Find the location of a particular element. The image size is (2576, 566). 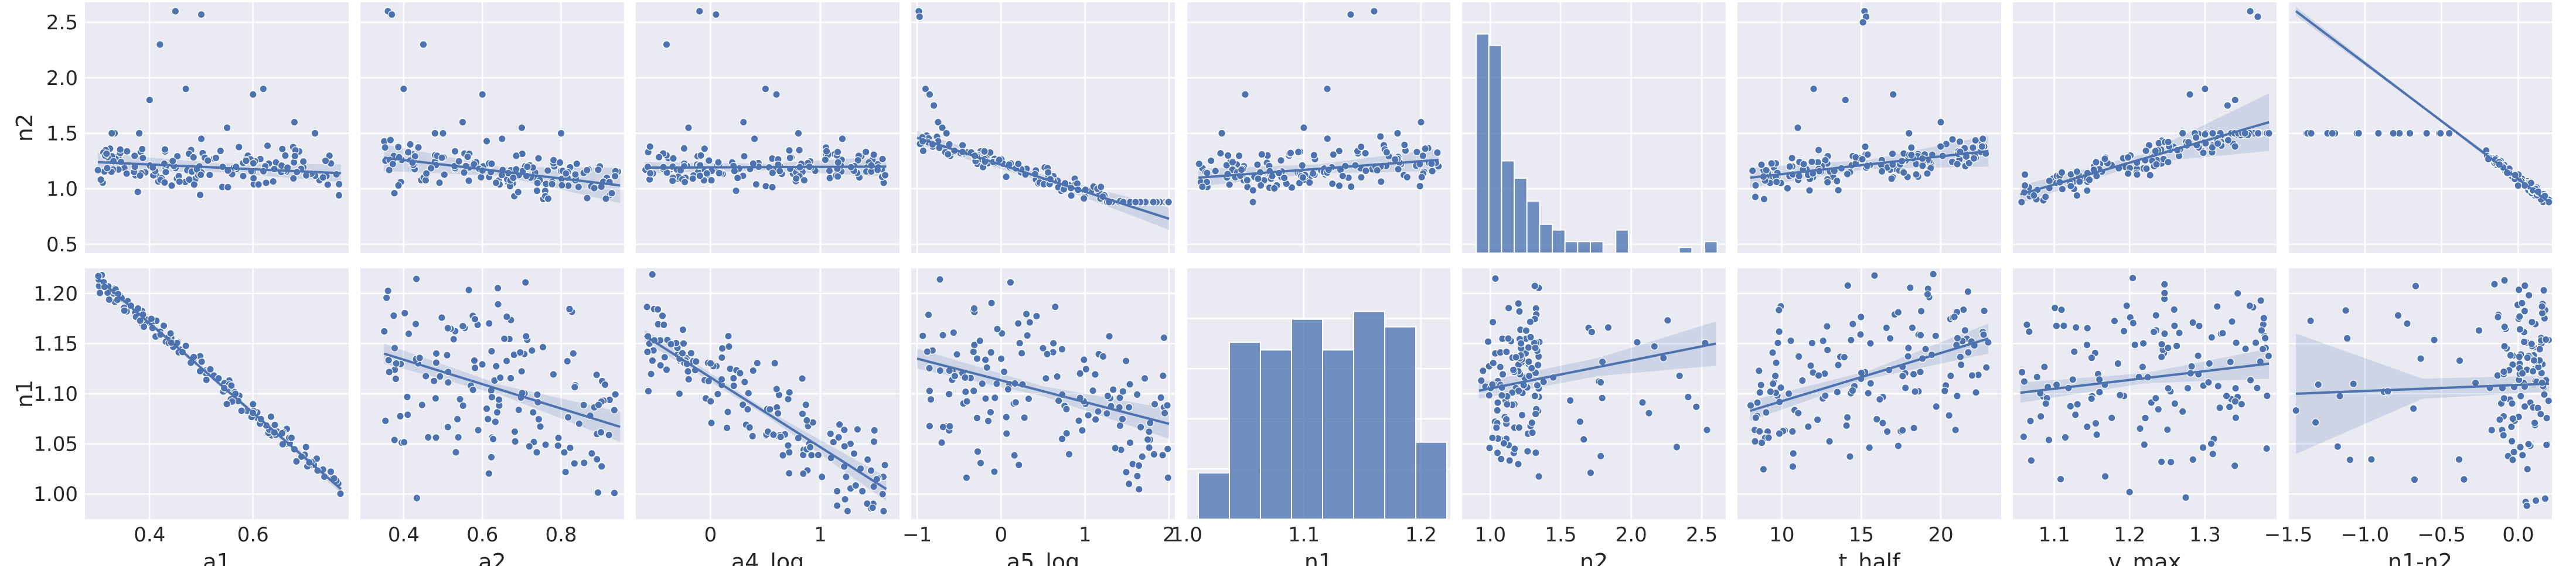

panel-n1-vs-n1 is located at coordinates (1317, 394).